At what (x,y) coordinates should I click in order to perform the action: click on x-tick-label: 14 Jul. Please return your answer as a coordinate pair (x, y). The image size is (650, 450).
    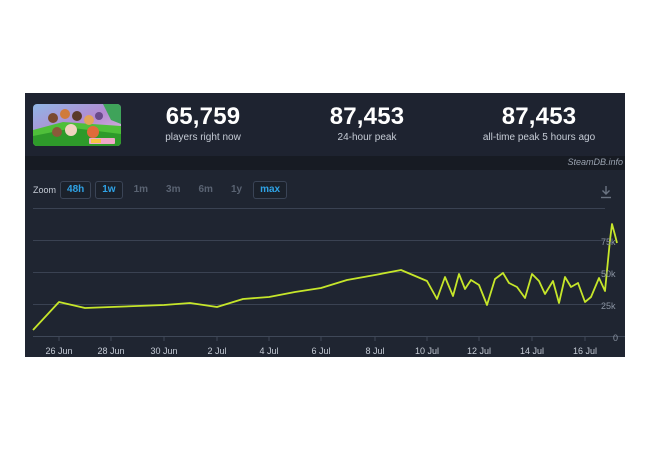
    Looking at the image, I should click on (532, 351).